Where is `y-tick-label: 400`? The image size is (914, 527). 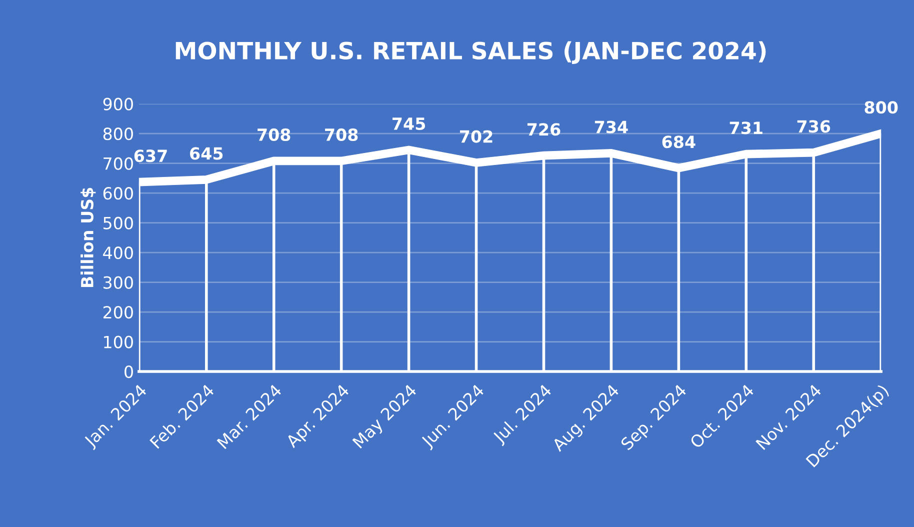 y-tick-label: 400 is located at coordinates (118, 253).